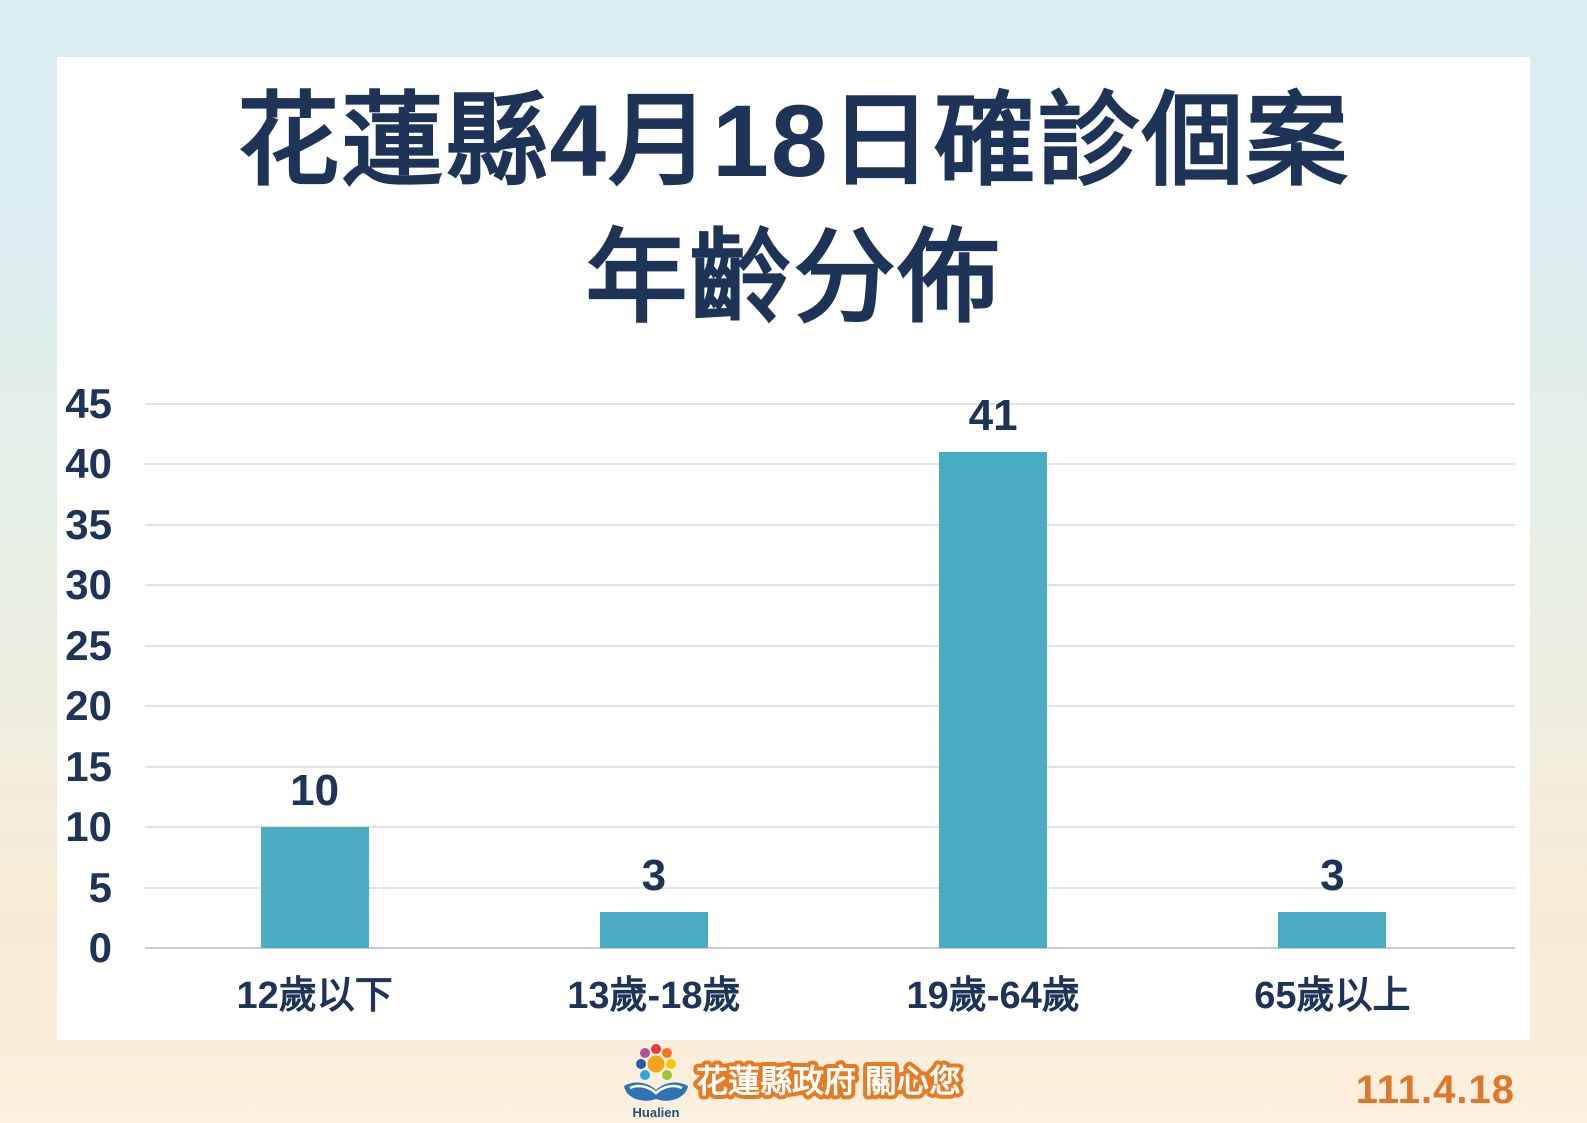 This screenshot has width=1587, height=1123. I want to click on bar-19歲-64歲, so click(993, 700).